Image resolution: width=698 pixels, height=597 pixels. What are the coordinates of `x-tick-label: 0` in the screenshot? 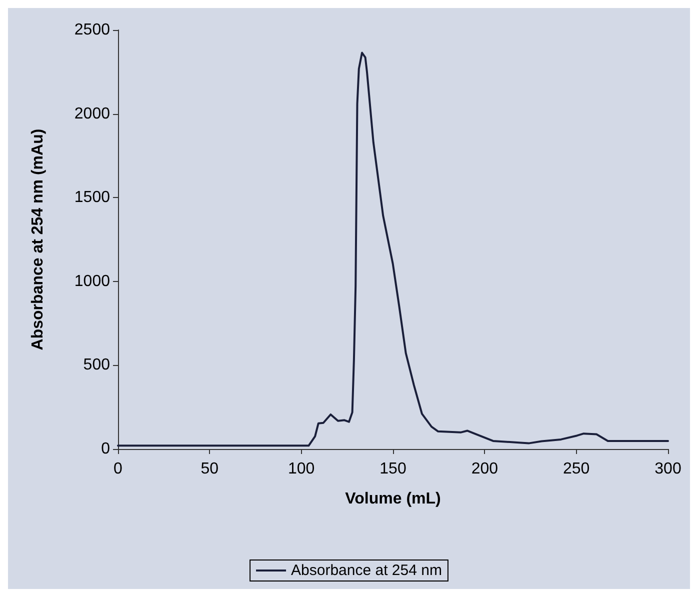 It's located at (118, 469).